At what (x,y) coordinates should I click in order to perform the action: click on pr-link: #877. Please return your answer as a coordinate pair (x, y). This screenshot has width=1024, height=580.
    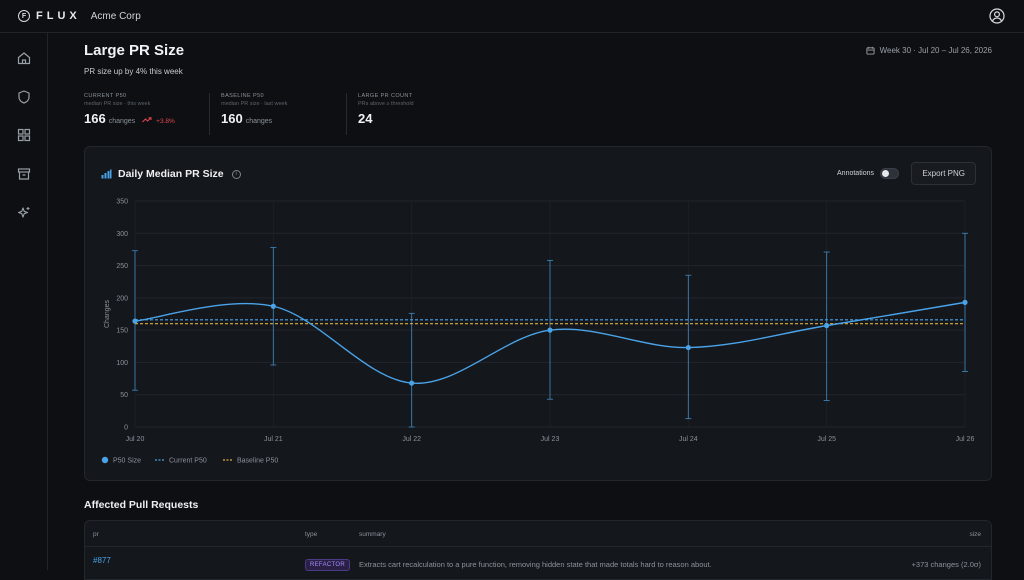
    Looking at the image, I should click on (102, 560).